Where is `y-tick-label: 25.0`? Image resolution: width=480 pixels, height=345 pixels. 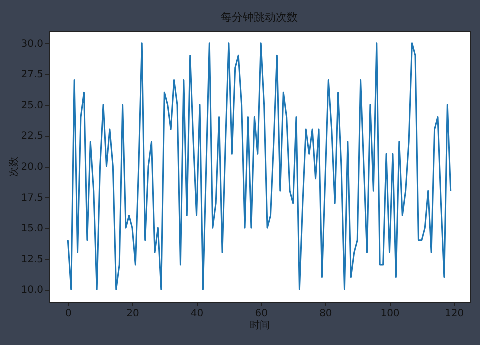 y-tick-label: 25.0 is located at coordinates (32, 106).